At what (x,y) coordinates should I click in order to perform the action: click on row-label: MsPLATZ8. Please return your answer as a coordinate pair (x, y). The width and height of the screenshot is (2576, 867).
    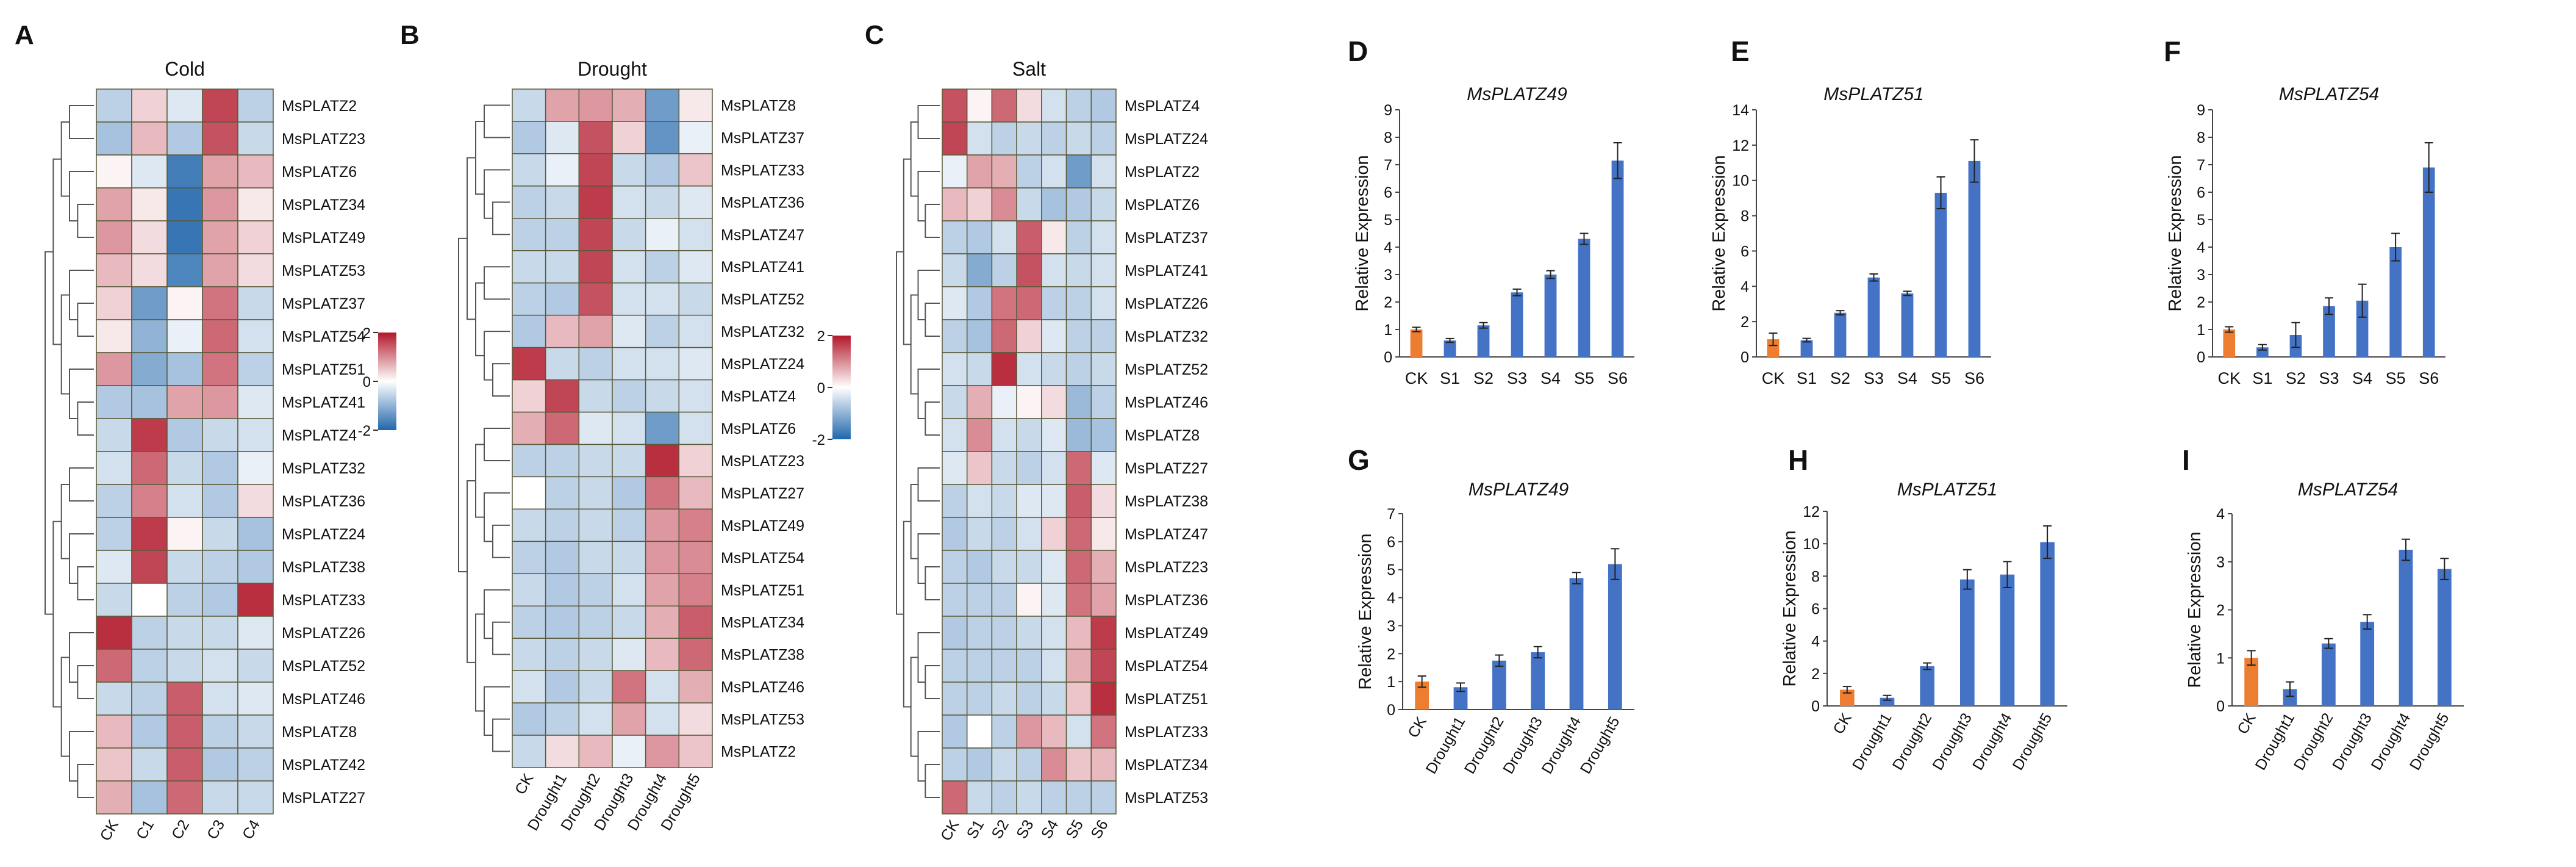
    Looking at the image, I should click on (1162, 435).